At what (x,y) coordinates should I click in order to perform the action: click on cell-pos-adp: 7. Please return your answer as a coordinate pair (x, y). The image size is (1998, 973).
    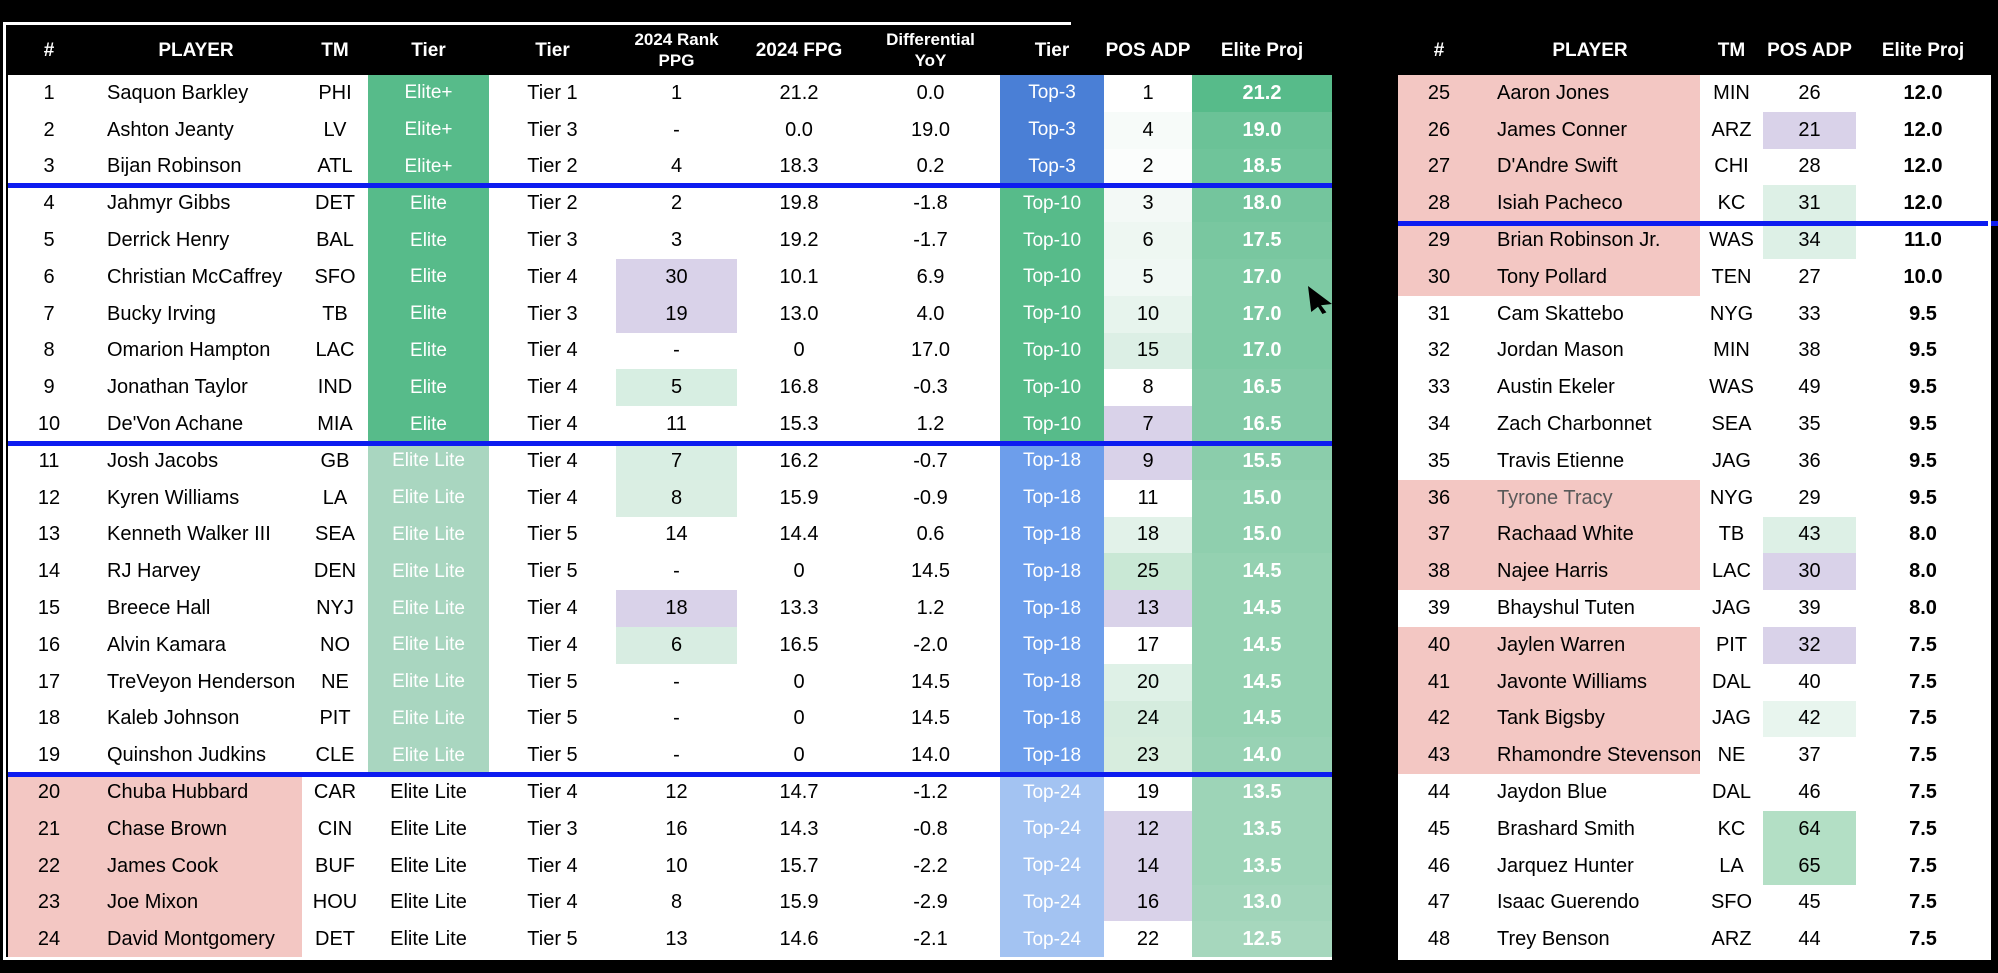
    Looking at the image, I should click on (1148, 424).